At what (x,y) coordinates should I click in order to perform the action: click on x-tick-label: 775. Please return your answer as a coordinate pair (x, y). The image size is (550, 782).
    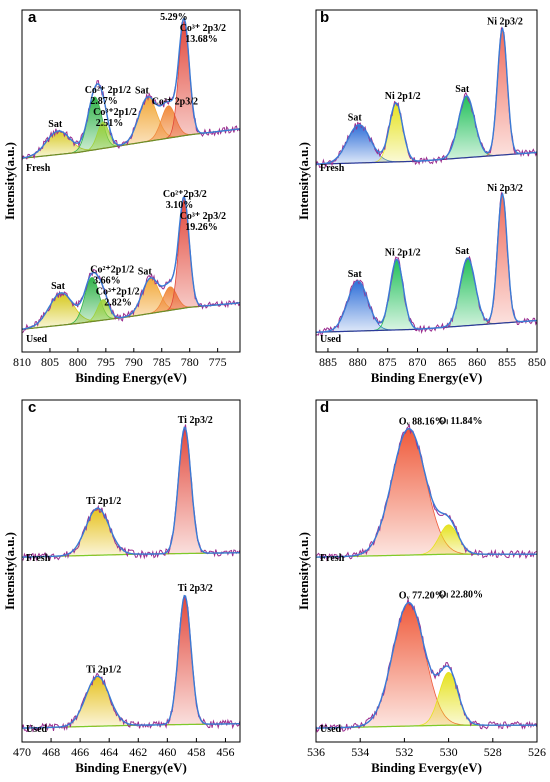
    Looking at the image, I should click on (218, 362).